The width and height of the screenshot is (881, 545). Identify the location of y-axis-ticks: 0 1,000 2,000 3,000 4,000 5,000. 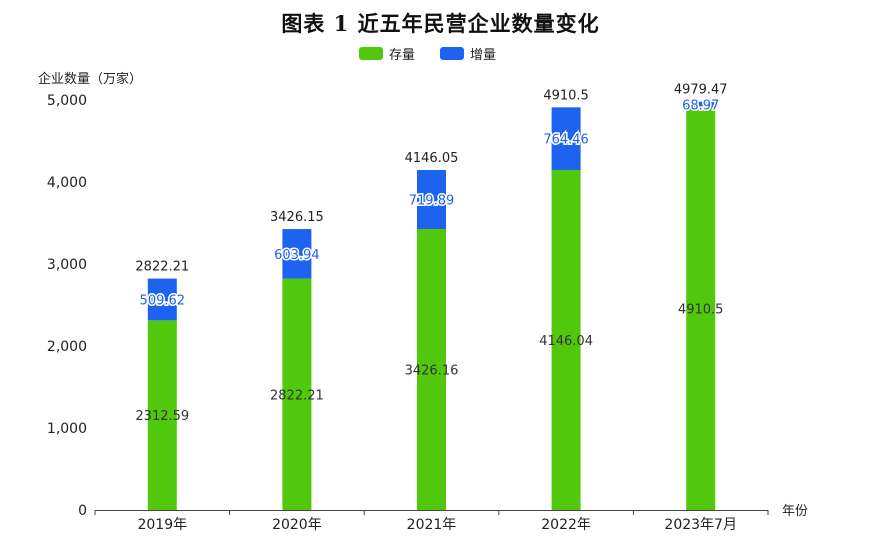
(67, 306).